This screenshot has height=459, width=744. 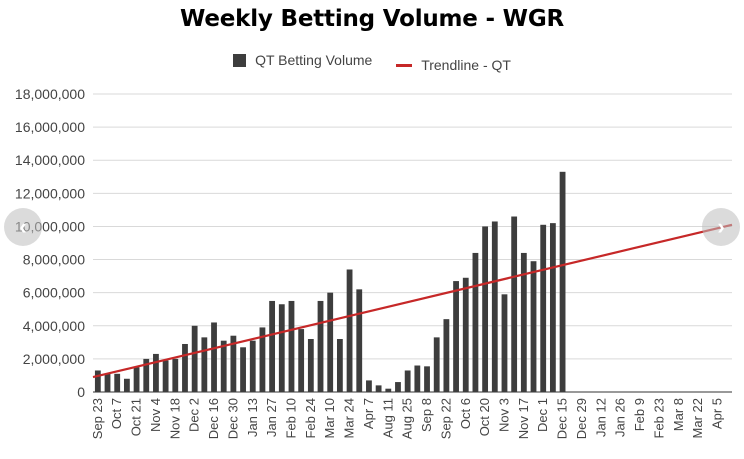 I want to click on x-tick-label: Mar 22, so click(x=697, y=418).